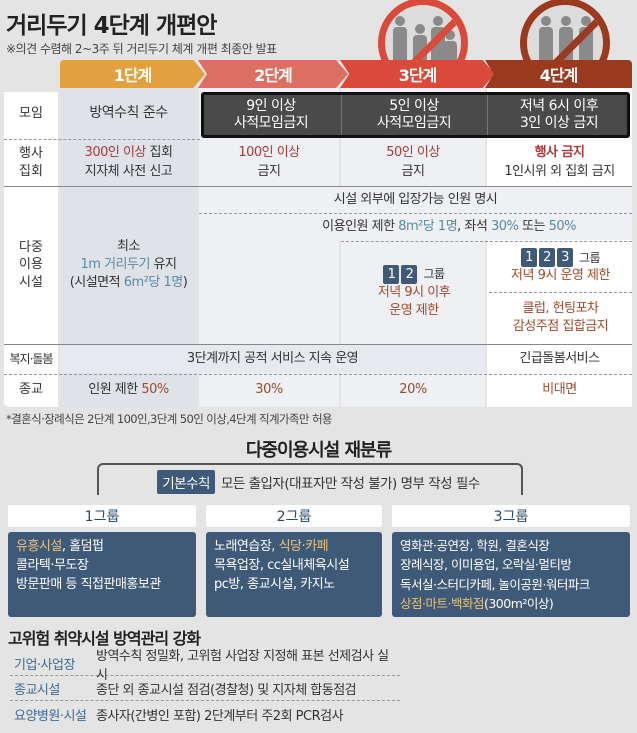 Image resolution: width=637 pixels, height=733 pixels. What do you see at coordinates (558, 74) in the screenshot?
I see `stage-4-header: 4단계` at bounding box center [558, 74].